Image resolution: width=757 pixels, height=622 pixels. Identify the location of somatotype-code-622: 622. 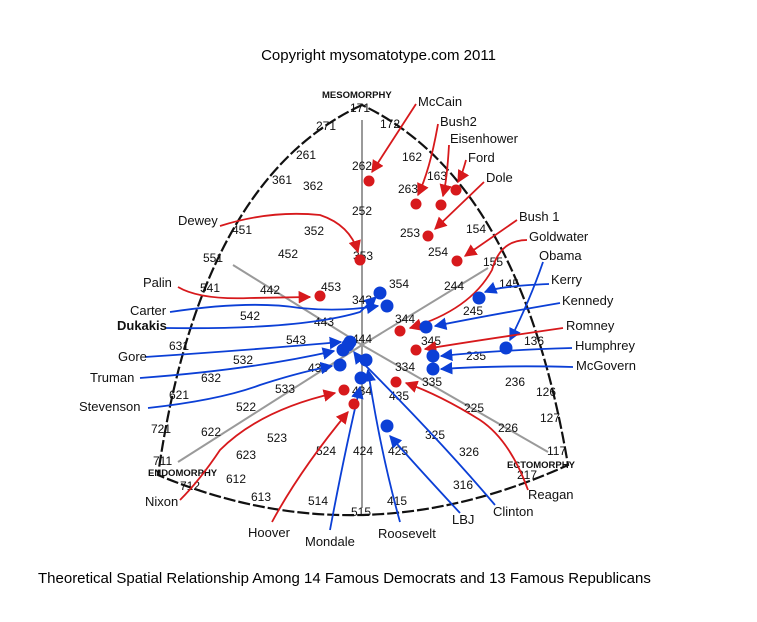
(211, 432).